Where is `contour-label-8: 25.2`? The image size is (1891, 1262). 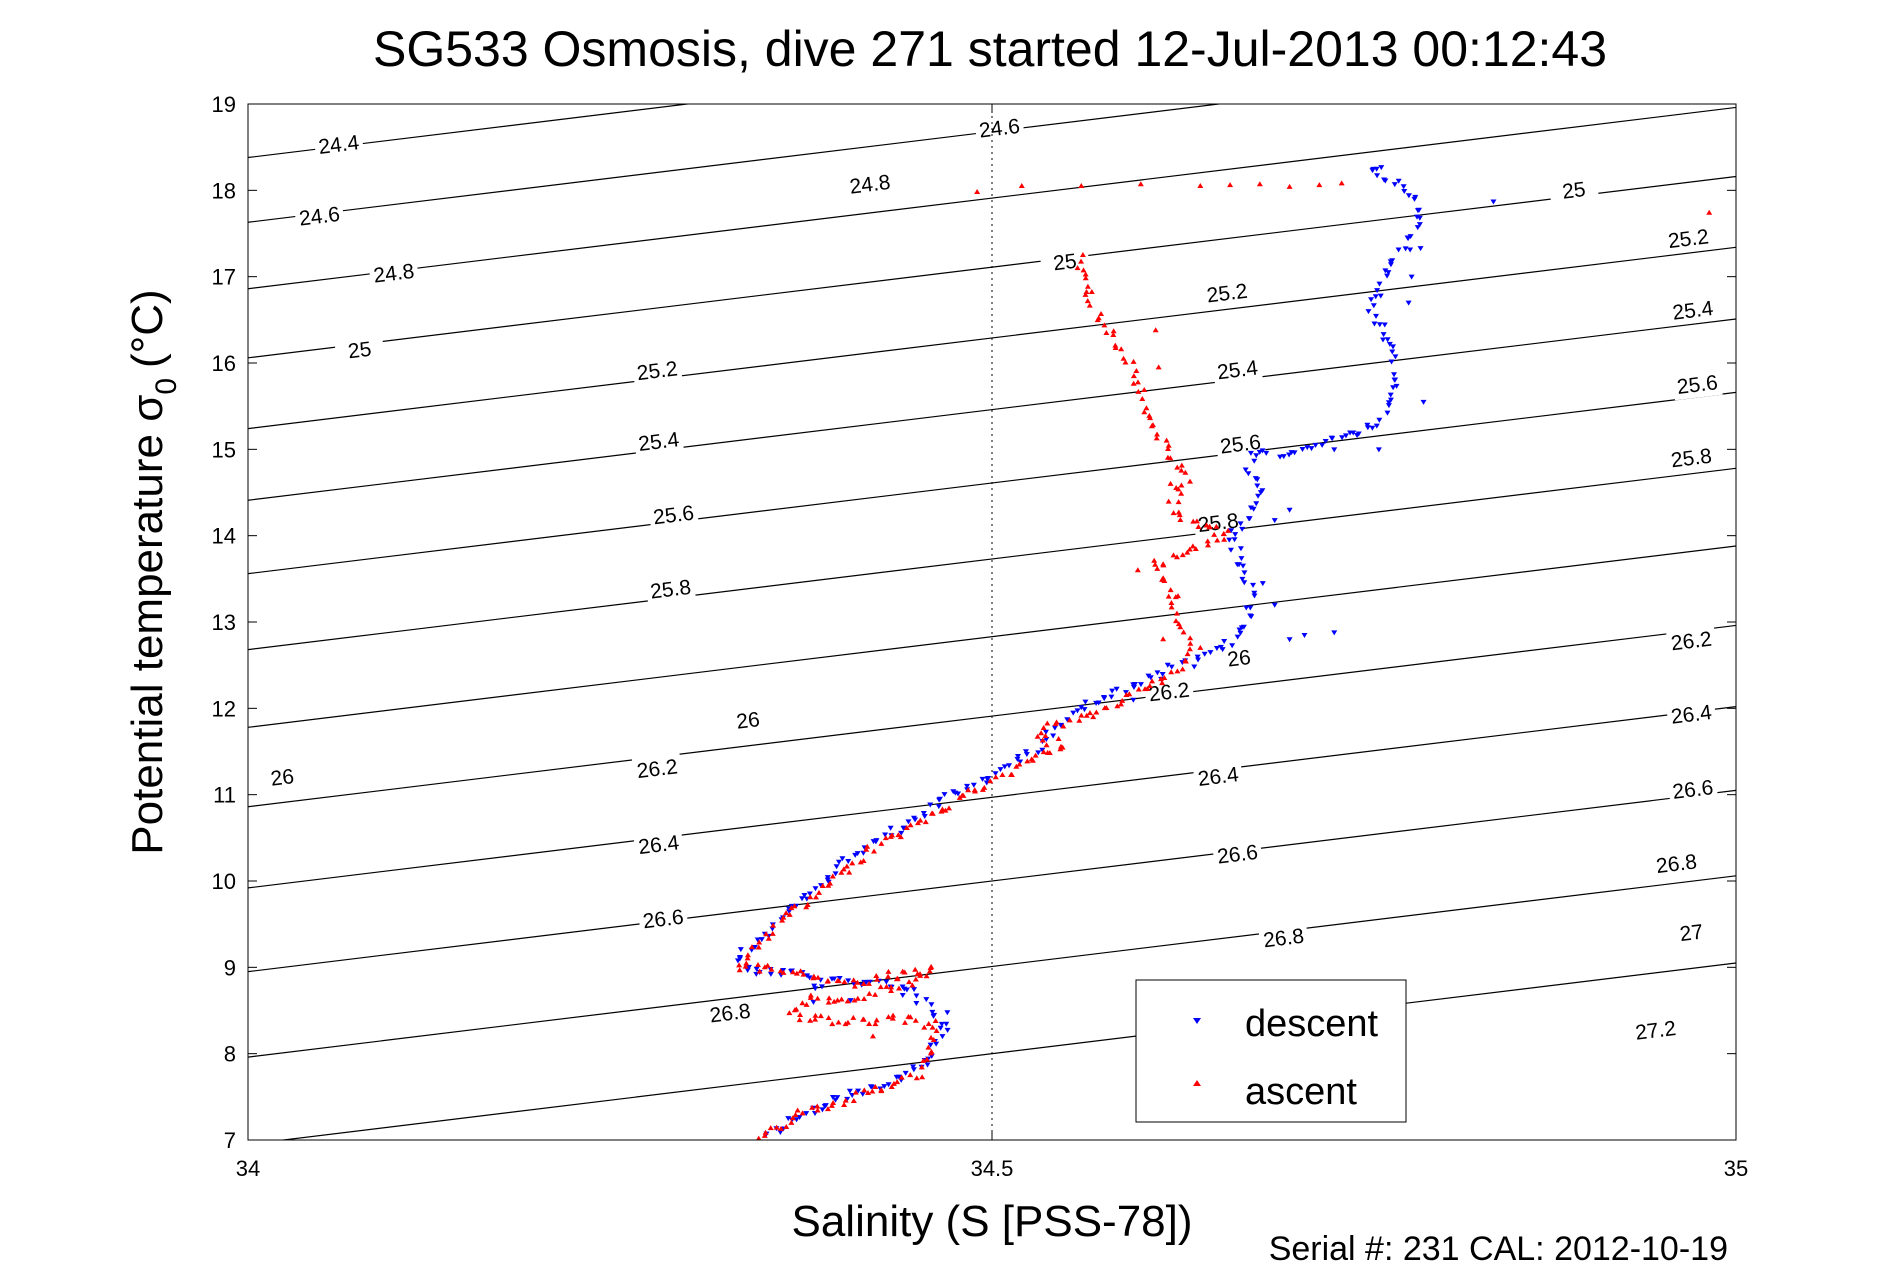 contour-label-8: 25.2 is located at coordinates (657, 370).